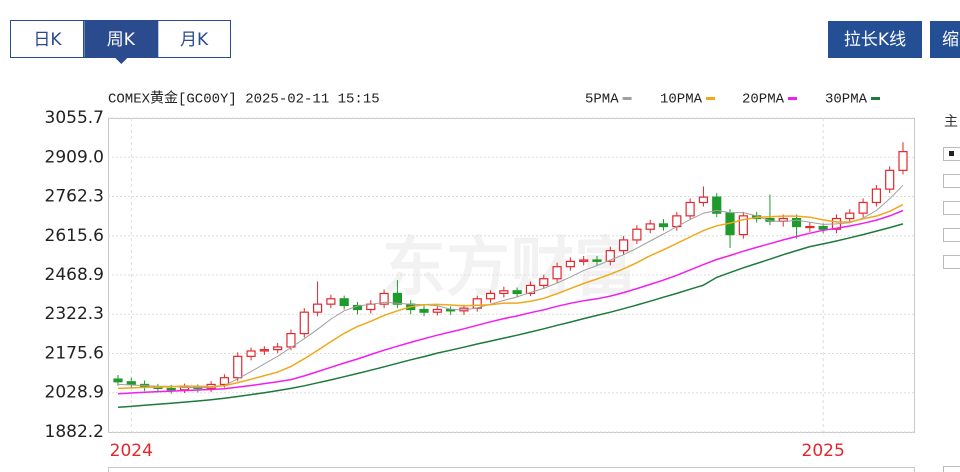 This screenshot has width=960, height=472. I want to click on tab-selected, so click(121, 39).